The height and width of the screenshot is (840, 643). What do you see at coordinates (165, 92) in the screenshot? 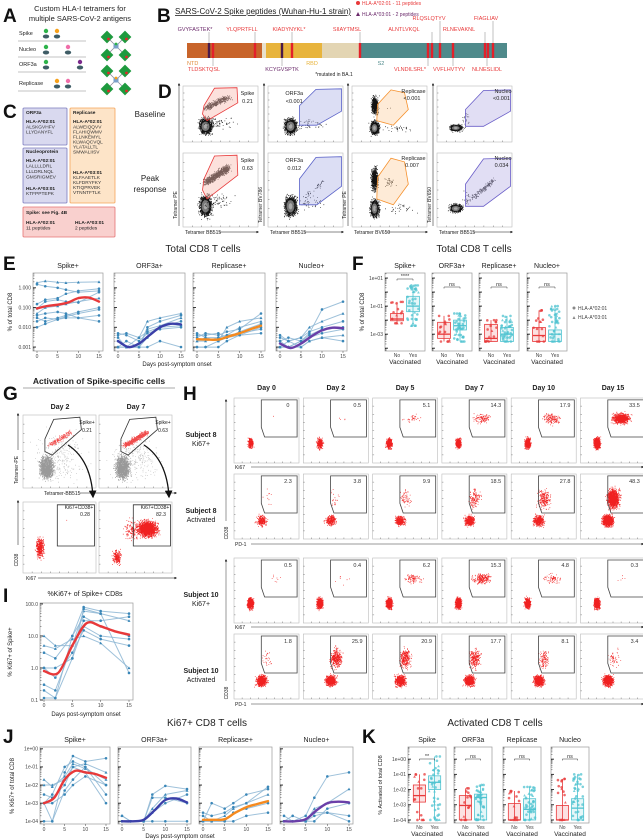
I see `panel-label-d: D` at bounding box center [165, 92].